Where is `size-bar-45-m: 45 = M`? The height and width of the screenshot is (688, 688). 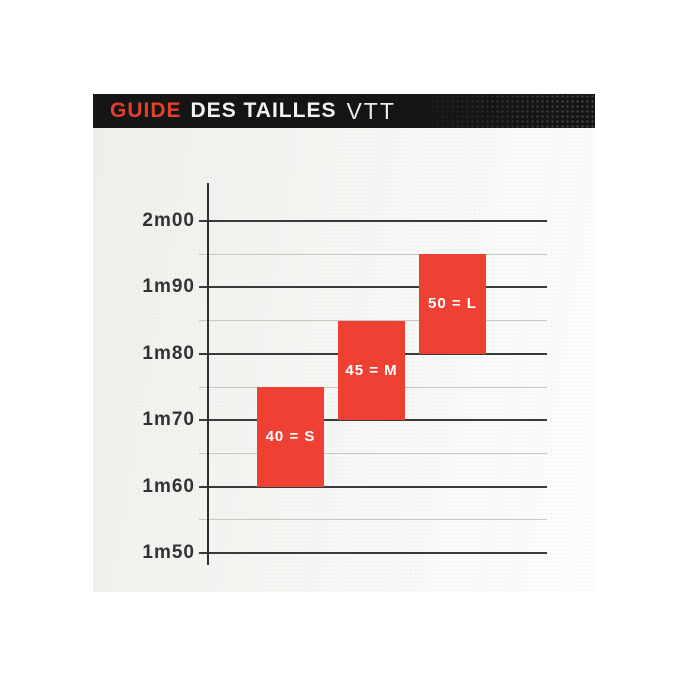 size-bar-45-m: 45 = M is located at coordinates (371, 370).